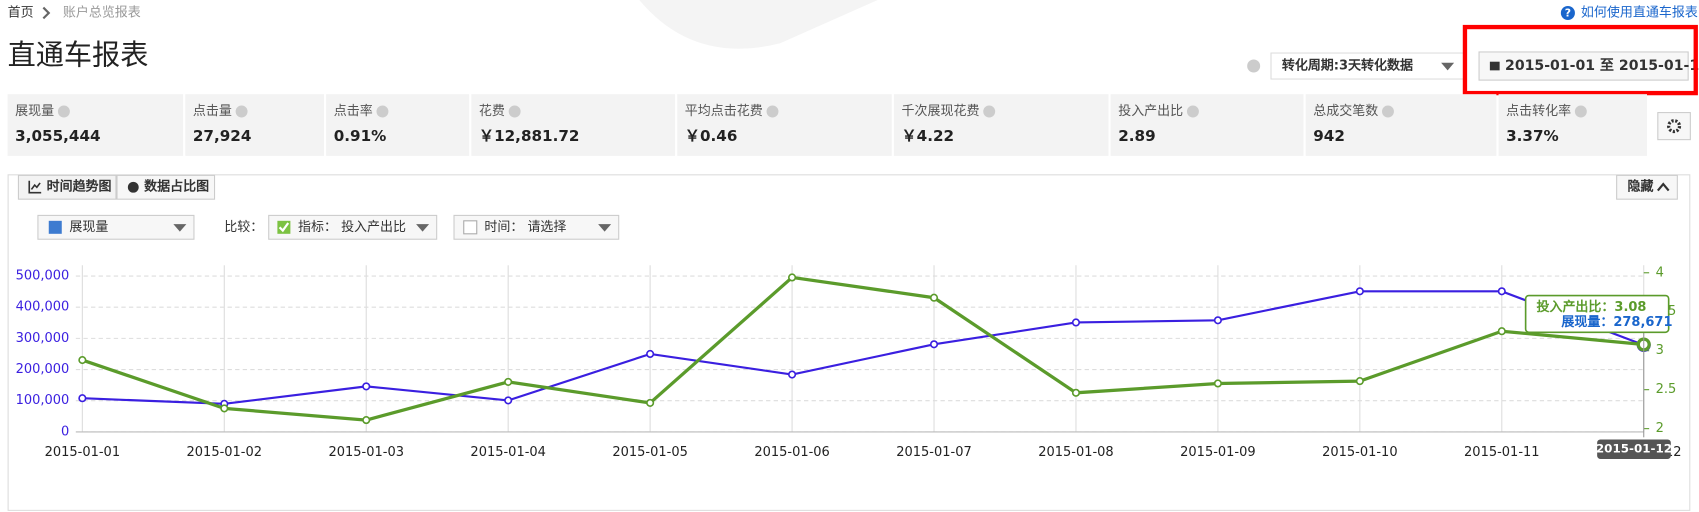  I want to click on y-tick-label: 300,000, so click(43, 338).